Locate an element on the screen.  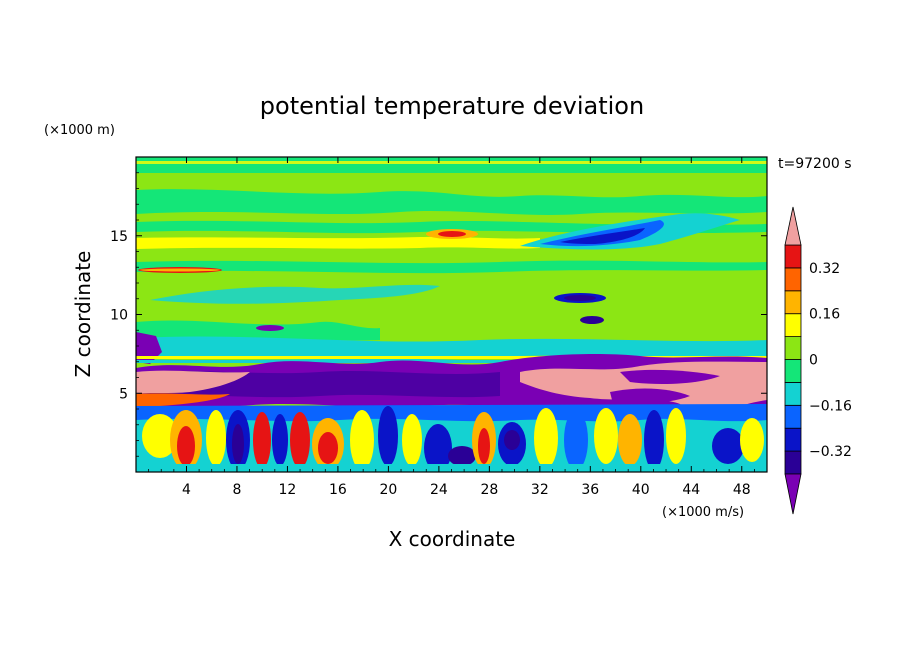
x-tick-label: 12 is located at coordinates (288, 490).